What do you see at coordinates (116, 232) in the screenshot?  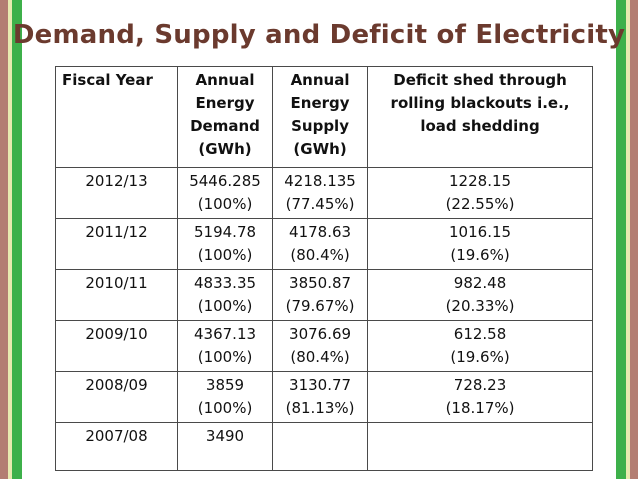 I see `cell-value: 2011/12` at bounding box center [116, 232].